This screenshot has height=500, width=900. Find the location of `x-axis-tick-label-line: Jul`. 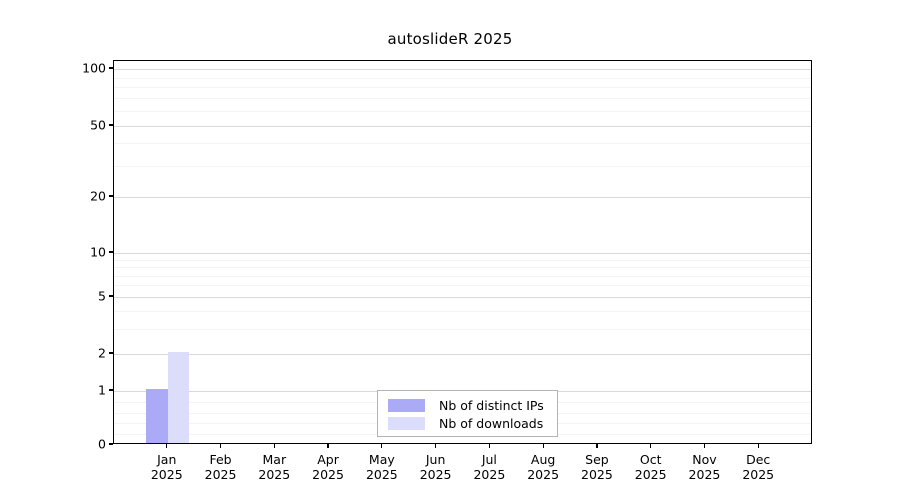

x-axis-tick-label-line: Jul is located at coordinates (489, 459).